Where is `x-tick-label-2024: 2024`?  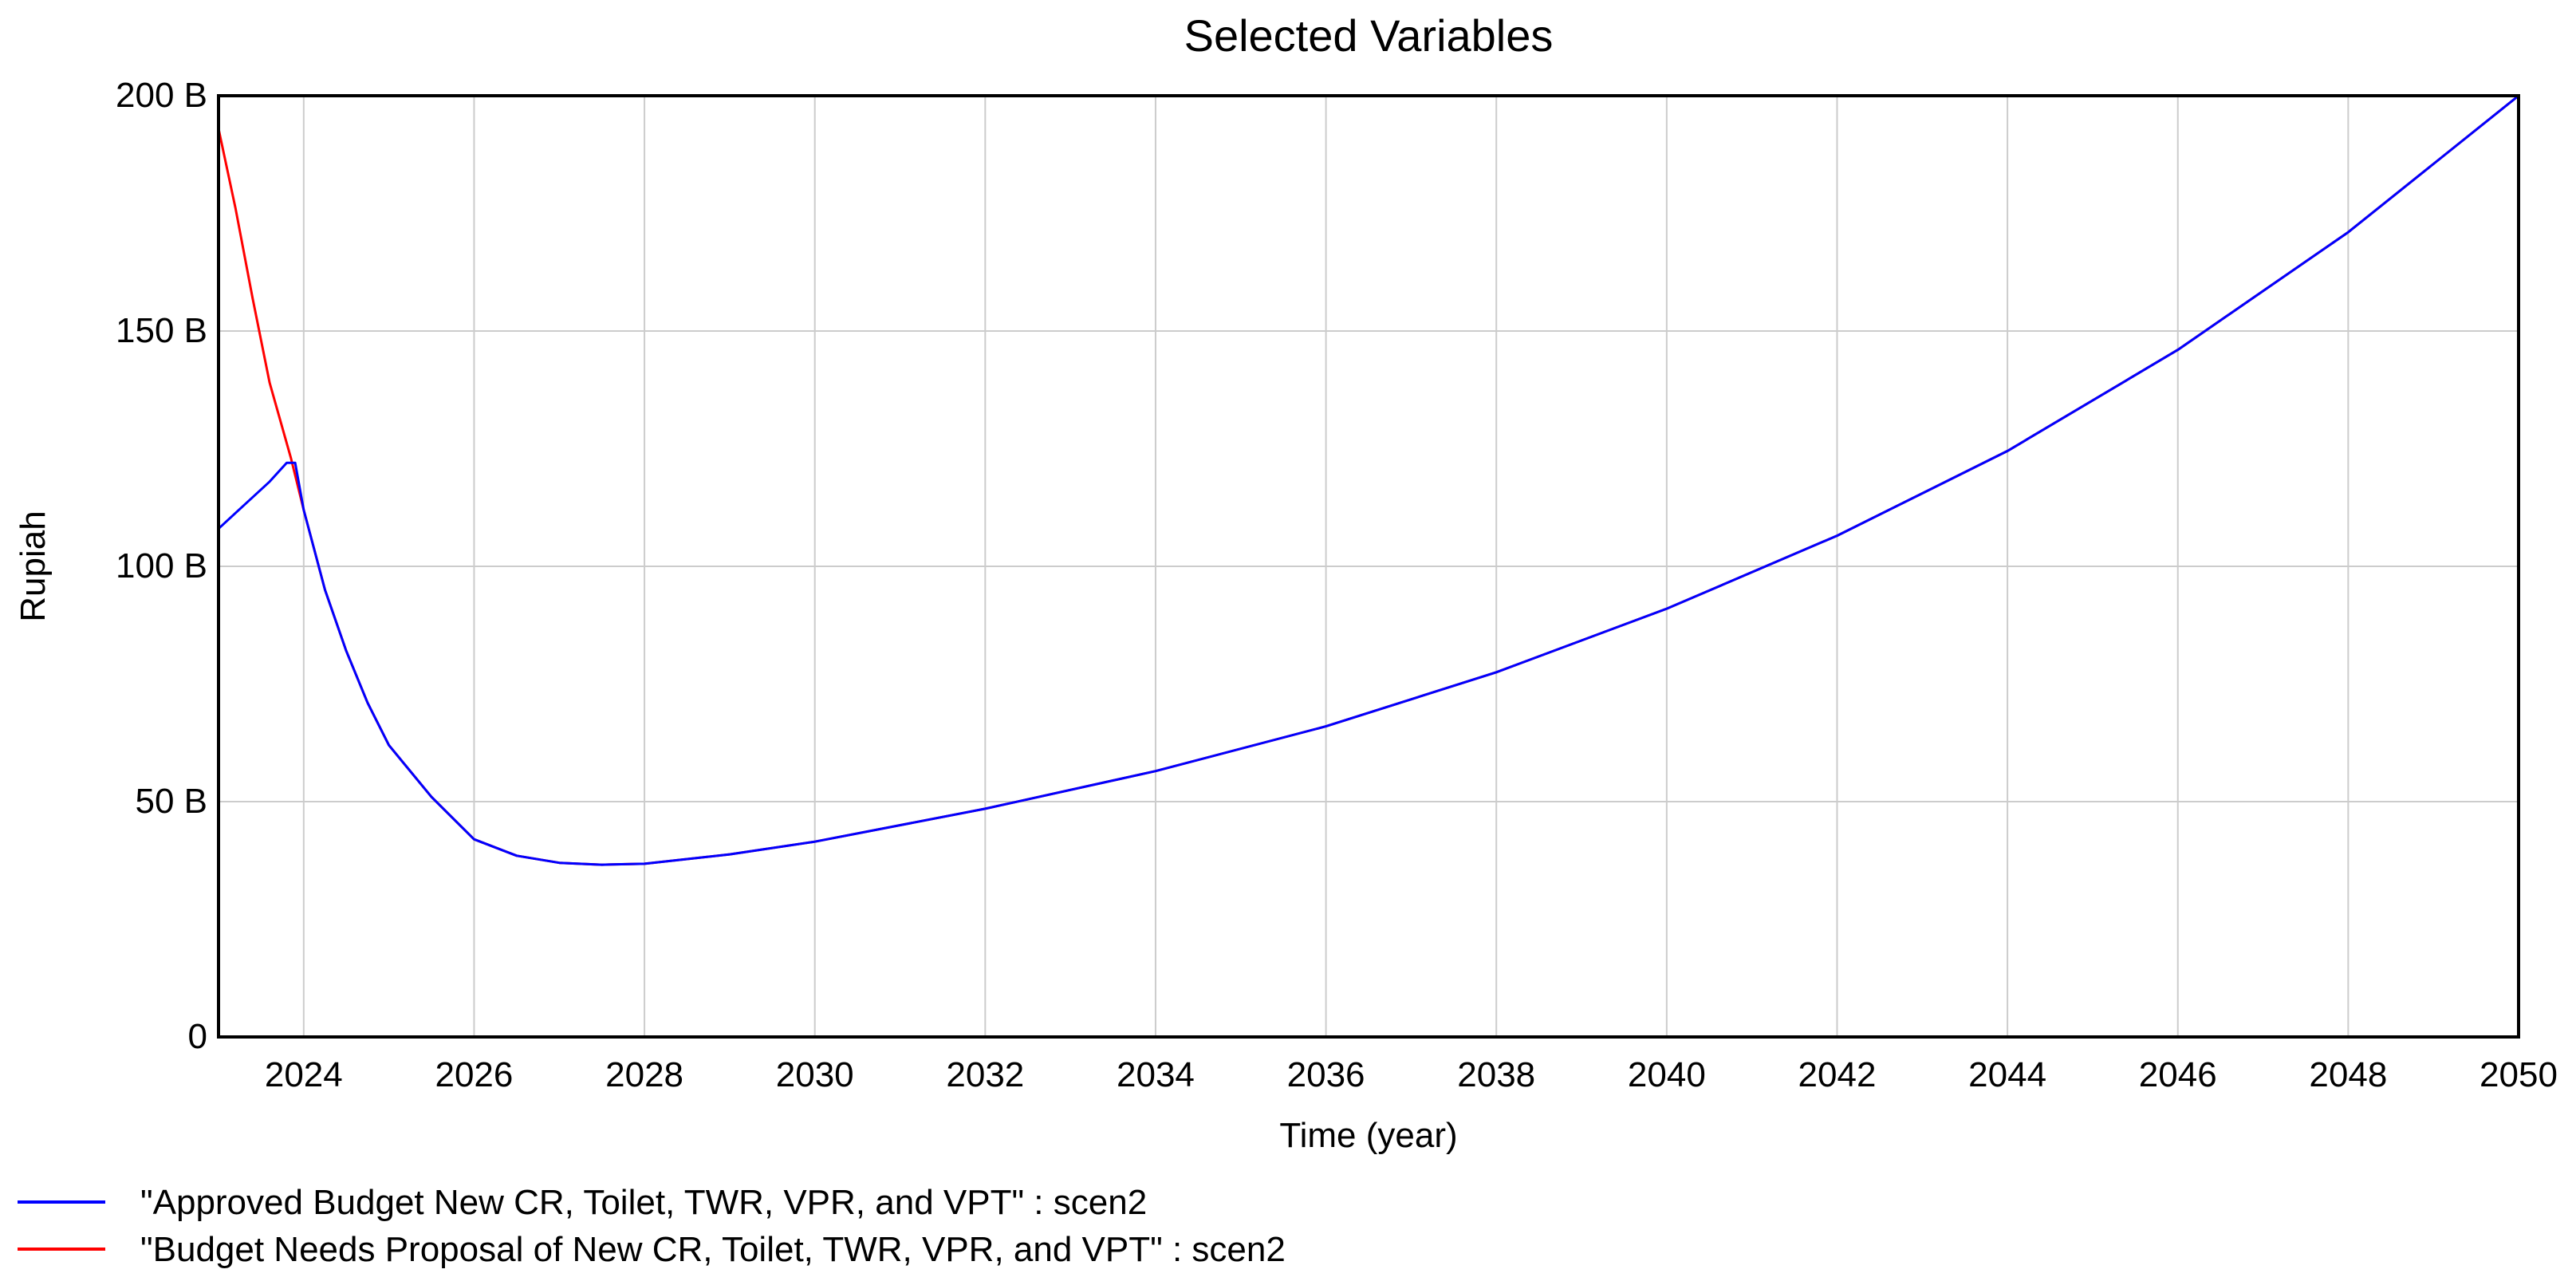 x-tick-label-2024: 2024 is located at coordinates (304, 1074).